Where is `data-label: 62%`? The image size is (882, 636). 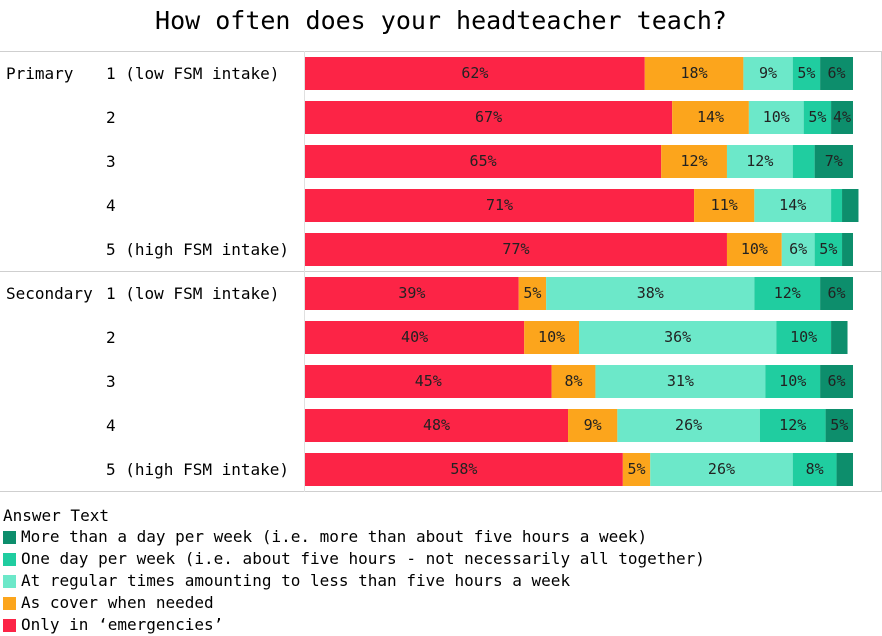 data-label: 62% is located at coordinates (474, 73).